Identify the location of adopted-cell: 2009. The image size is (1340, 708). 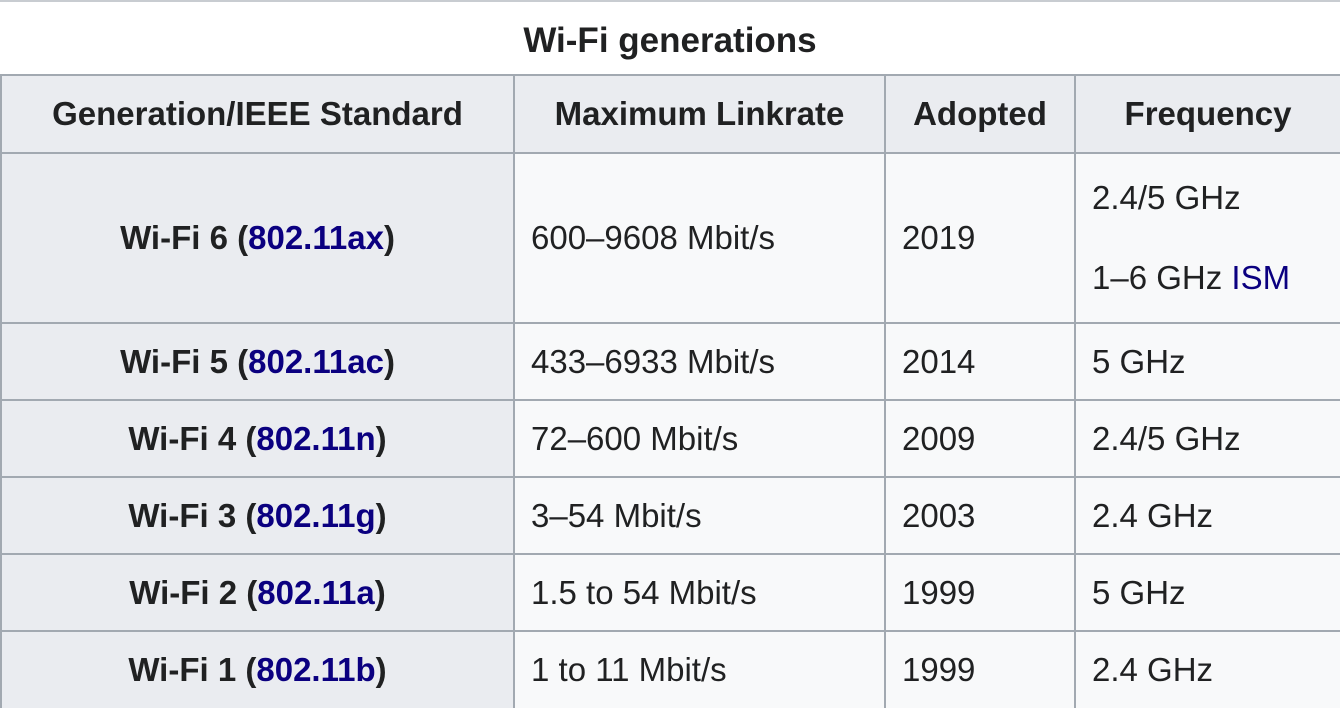
(980, 438).